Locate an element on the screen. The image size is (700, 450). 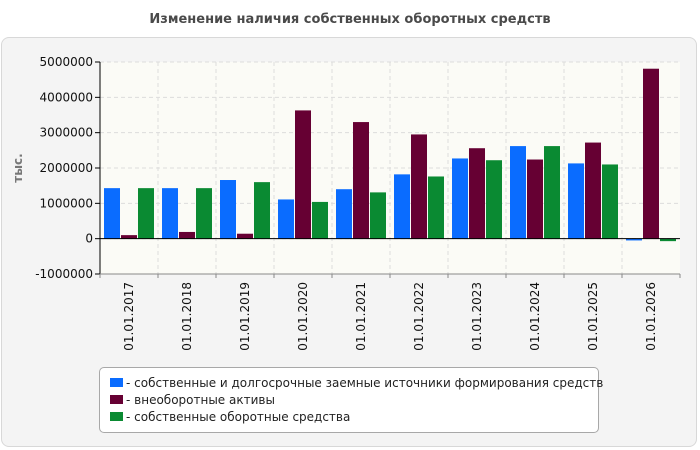
x-tick-label: 01.01.2023 is located at coordinates (477, 316).